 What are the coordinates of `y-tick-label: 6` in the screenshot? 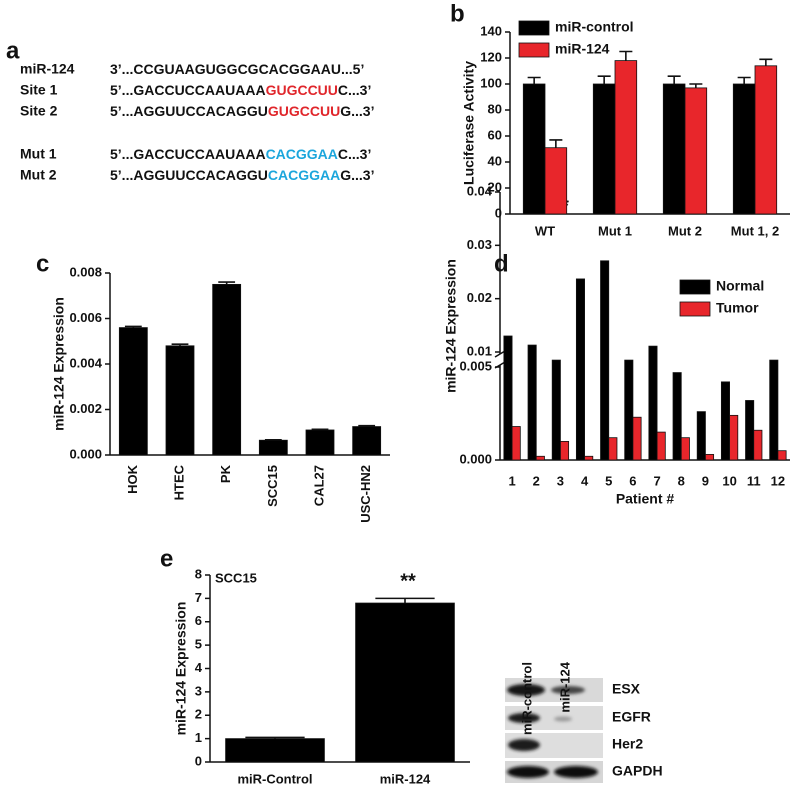 It's located at (198, 620).